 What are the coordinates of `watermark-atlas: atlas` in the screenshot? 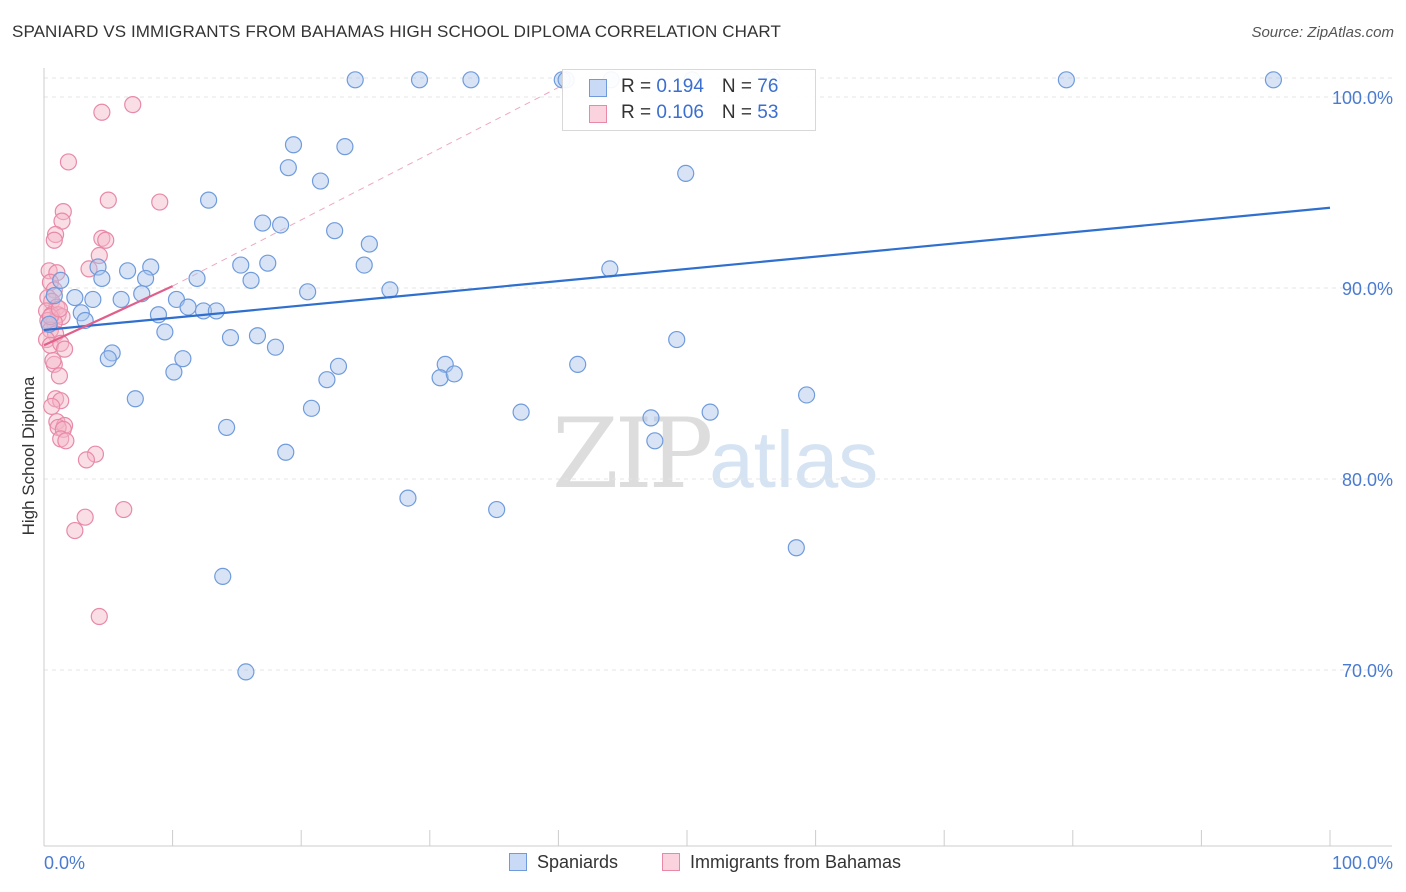 It's located at (794, 459).